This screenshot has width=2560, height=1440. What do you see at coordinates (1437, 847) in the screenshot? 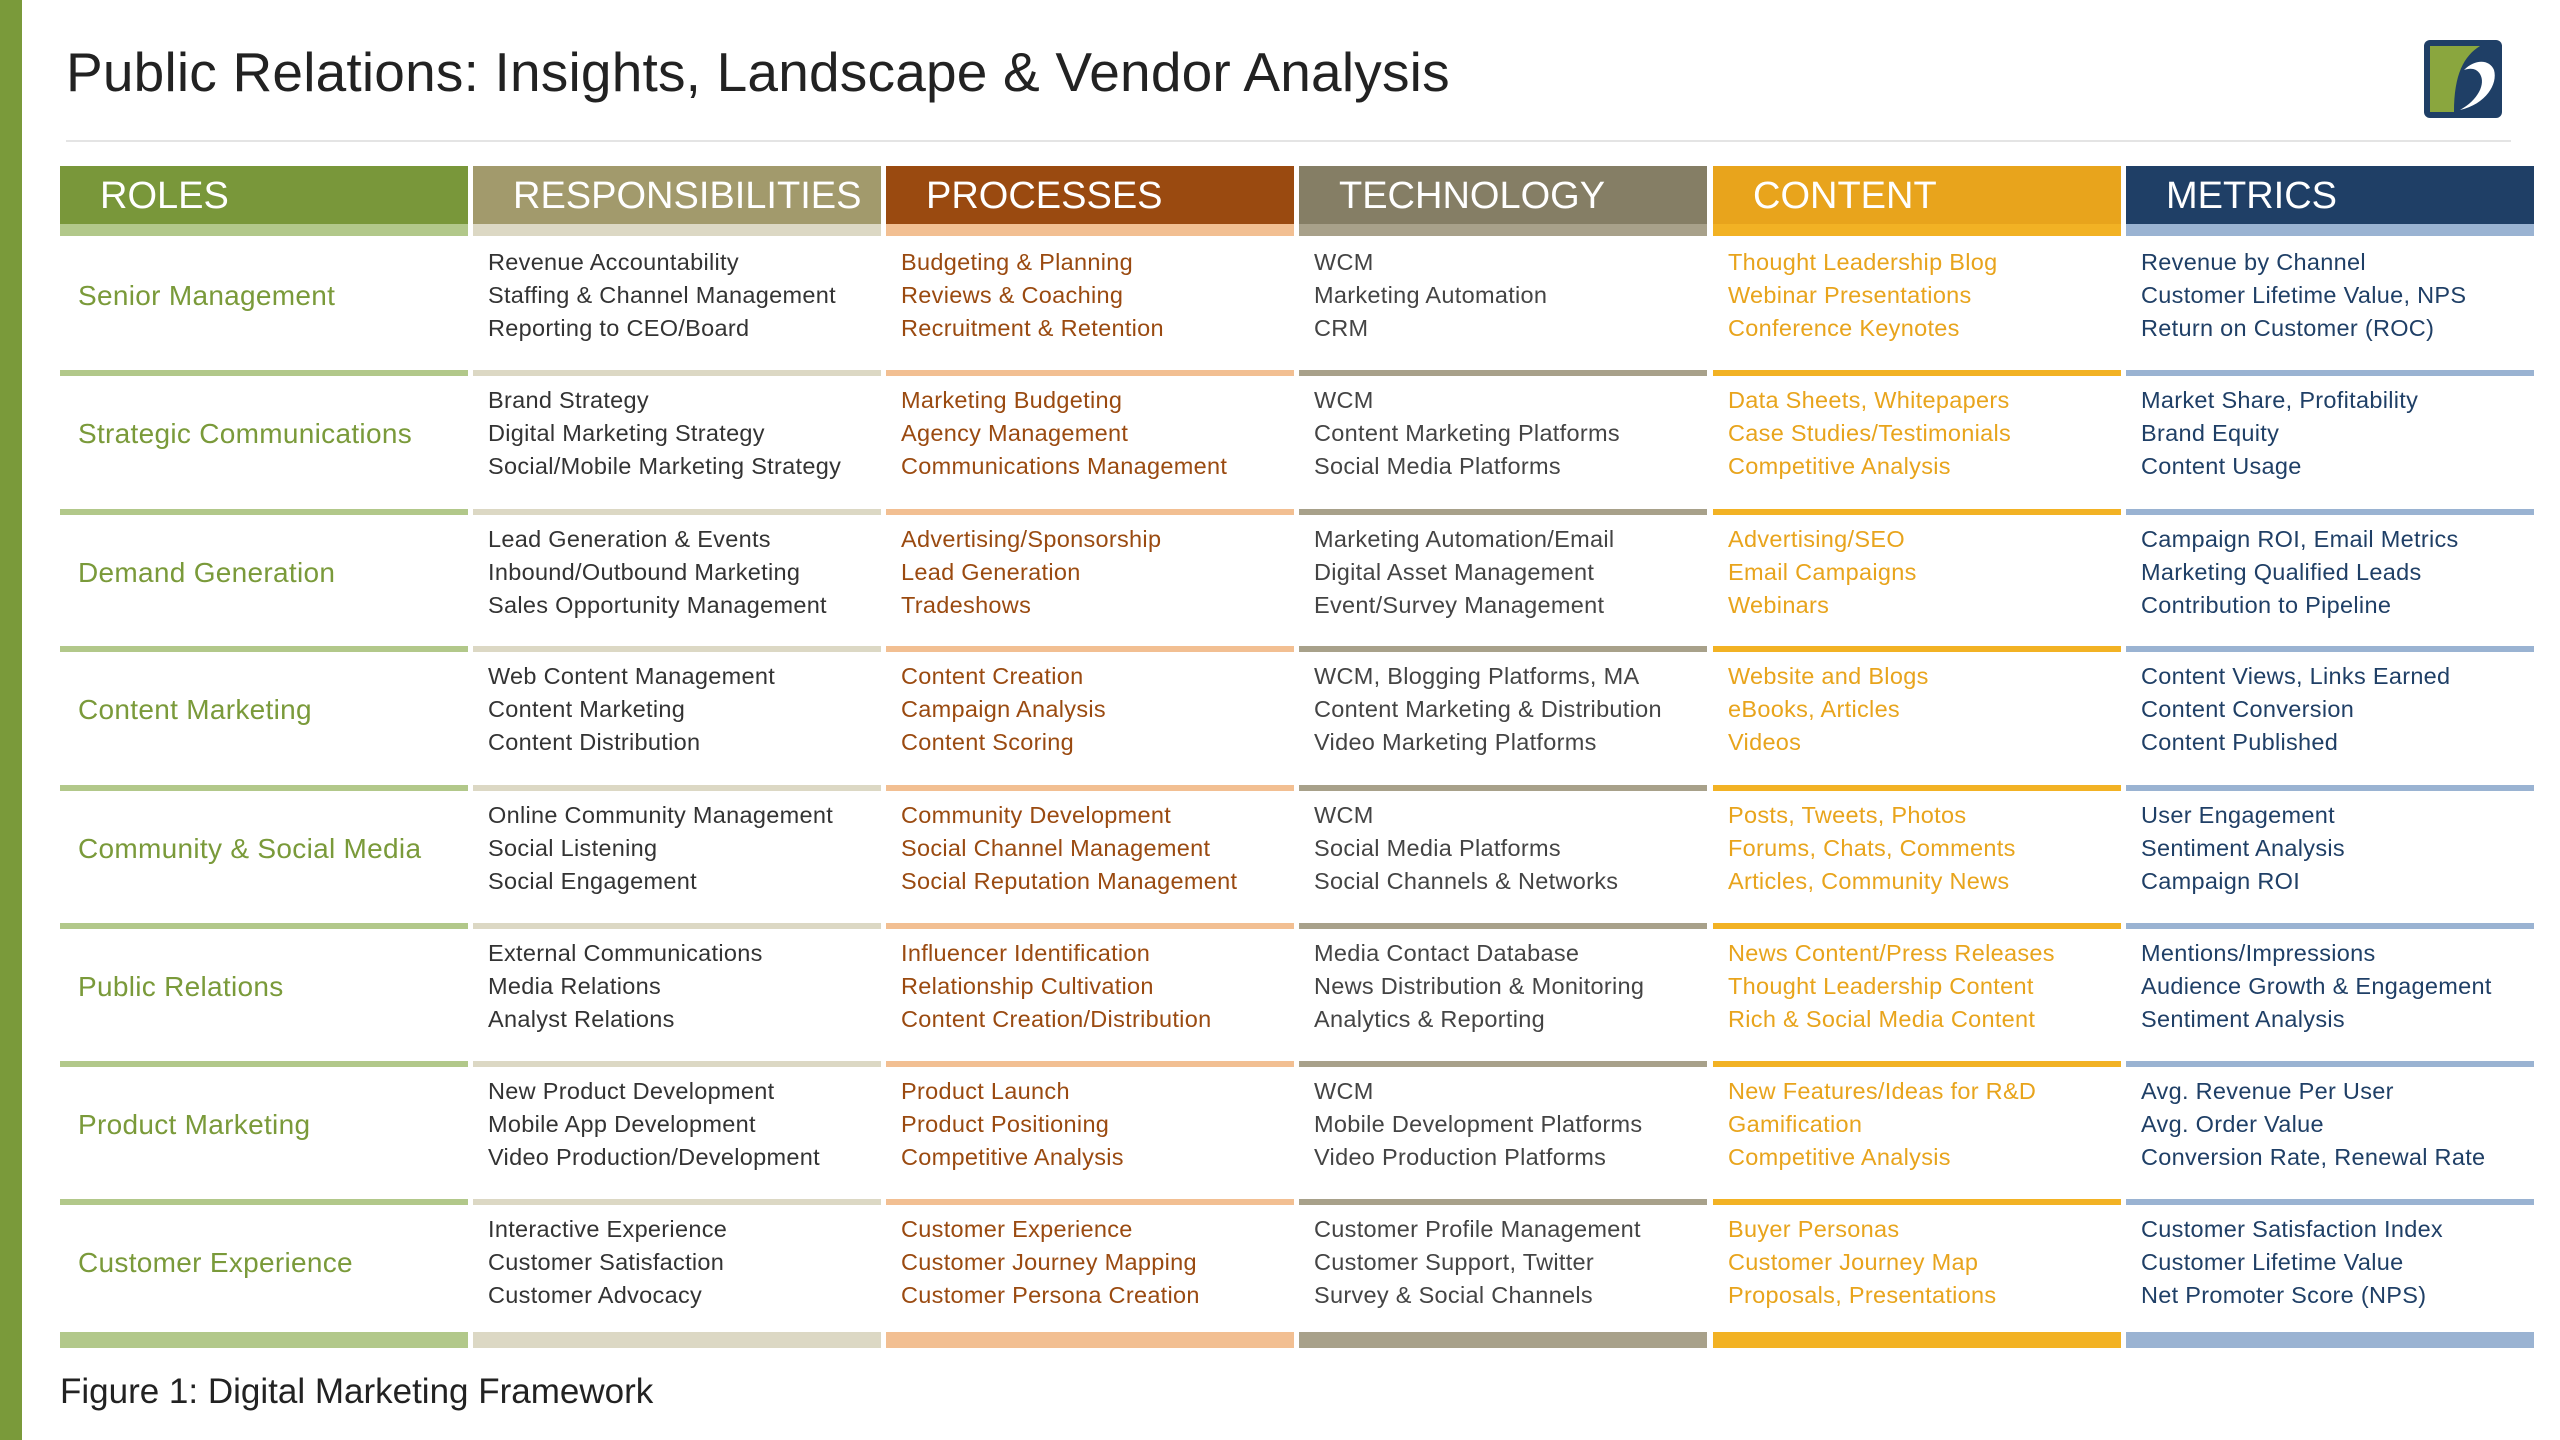
I see `technology-item: Social Media Platforms` at bounding box center [1437, 847].